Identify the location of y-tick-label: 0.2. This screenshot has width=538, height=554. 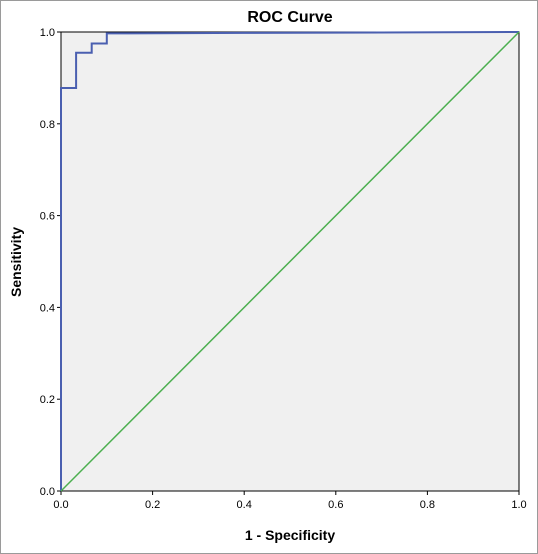
(47, 400).